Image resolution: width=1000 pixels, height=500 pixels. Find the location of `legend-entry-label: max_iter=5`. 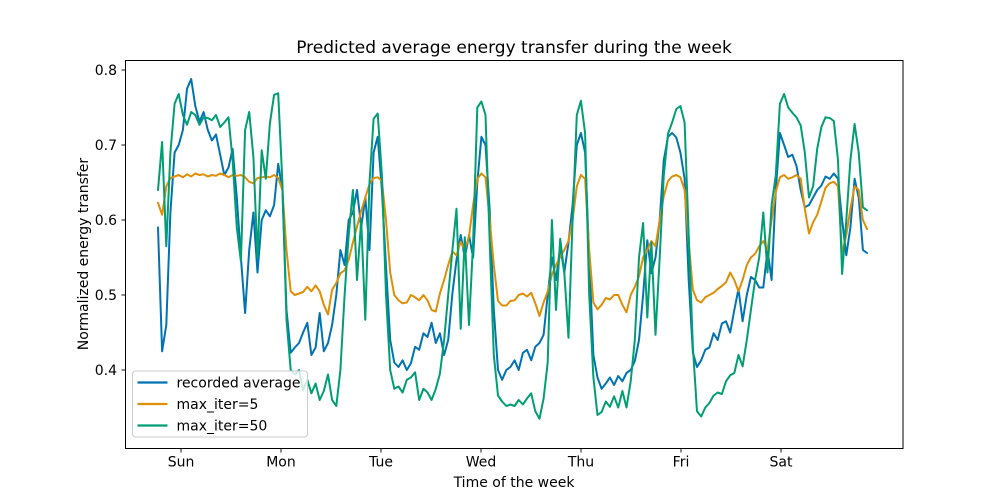

legend-entry-label: max_iter=5 is located at coordinates (218, 405).